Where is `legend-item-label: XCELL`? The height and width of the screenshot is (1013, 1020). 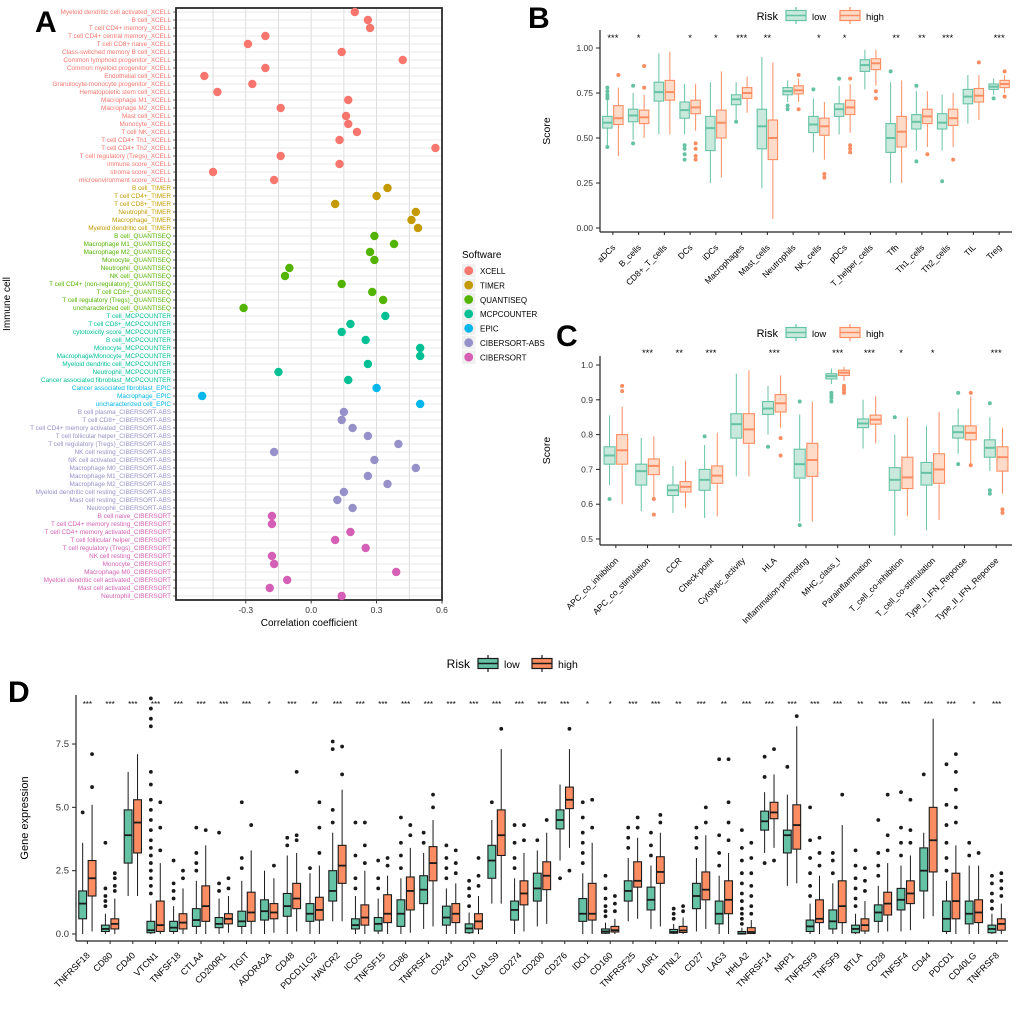 legend-item-label: XCELL is located at coordinates (493, 271).